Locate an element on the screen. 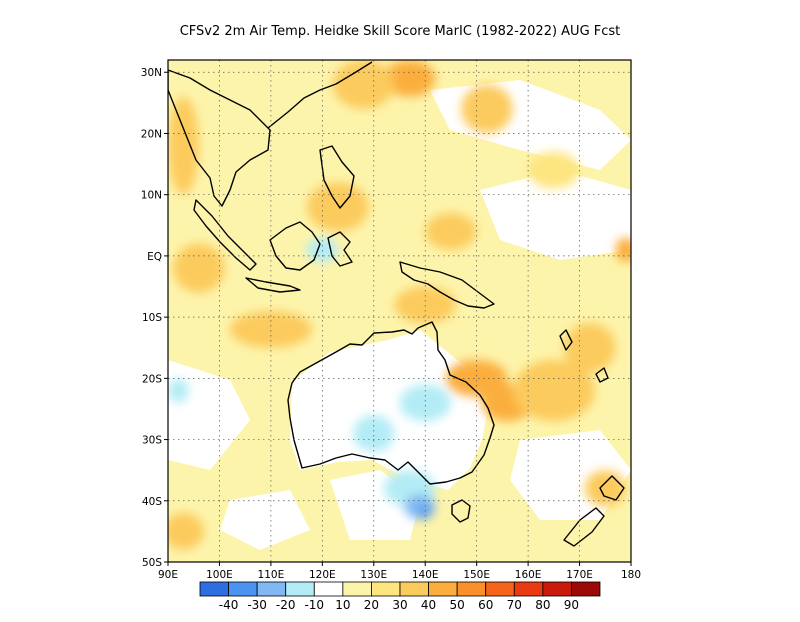  colorbar-label: 70 is located at coordinates (514, 605).